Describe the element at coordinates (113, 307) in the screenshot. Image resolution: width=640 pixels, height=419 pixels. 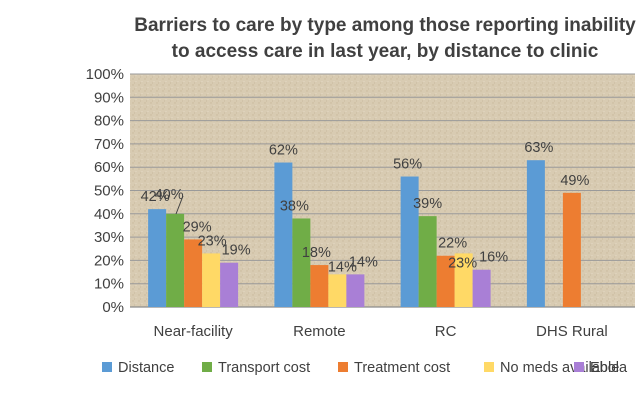
I see `y-tick-label: 0%` at that location.